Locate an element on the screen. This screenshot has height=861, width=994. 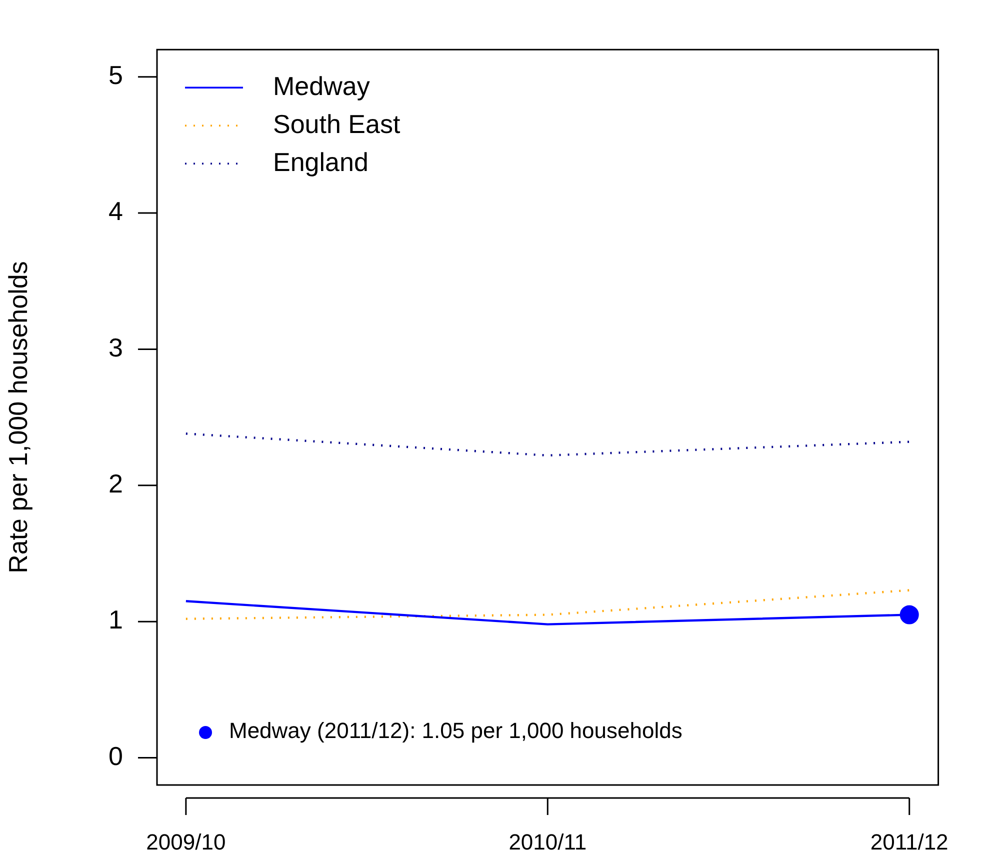
x-tick-label: 2011/12 is located at coordinates (909, 841).